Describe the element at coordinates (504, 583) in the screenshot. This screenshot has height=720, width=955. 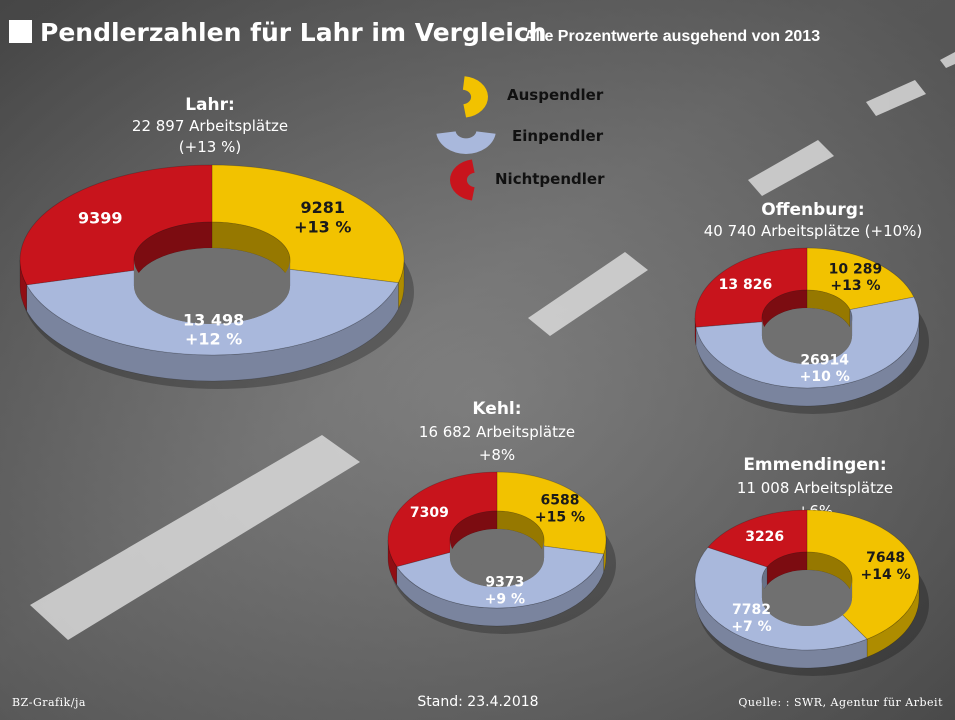
I see `value-label-einpendler-kehl: 9373` at that location.